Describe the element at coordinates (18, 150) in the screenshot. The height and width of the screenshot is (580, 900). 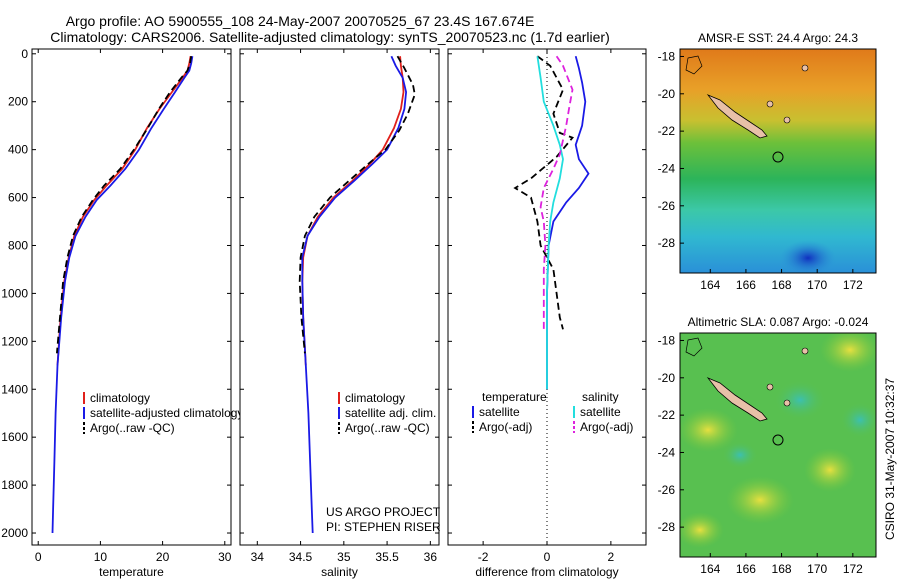
I see `y-tick-label: 400` at that location.